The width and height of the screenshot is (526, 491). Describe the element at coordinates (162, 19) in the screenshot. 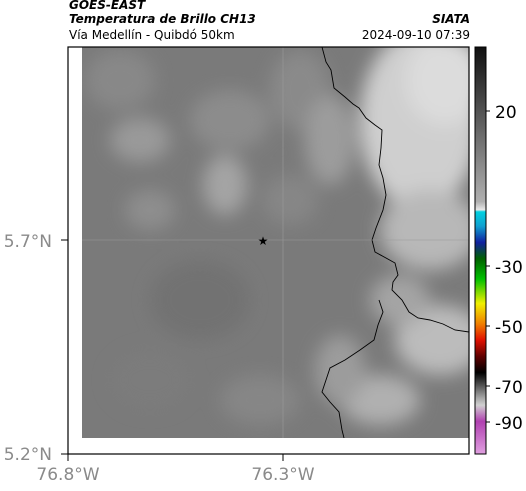

I see `product-title: Temperatura de Brillo CH13` at that location.